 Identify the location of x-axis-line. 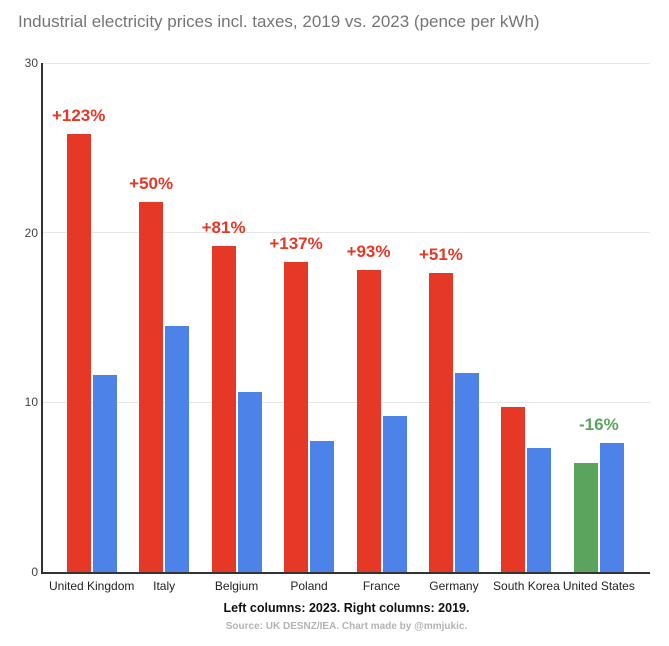
(345, 573).